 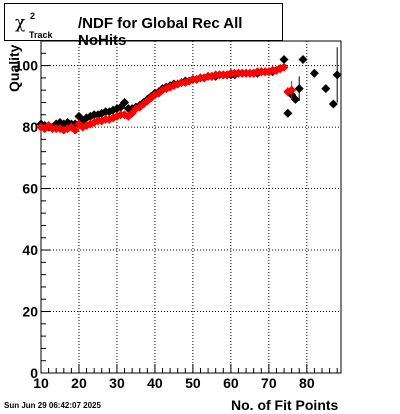 What do you see at coordinates (30, 312) in the screenshot?
I see `y-tick-label: 20` at bounding box center [30, 312].